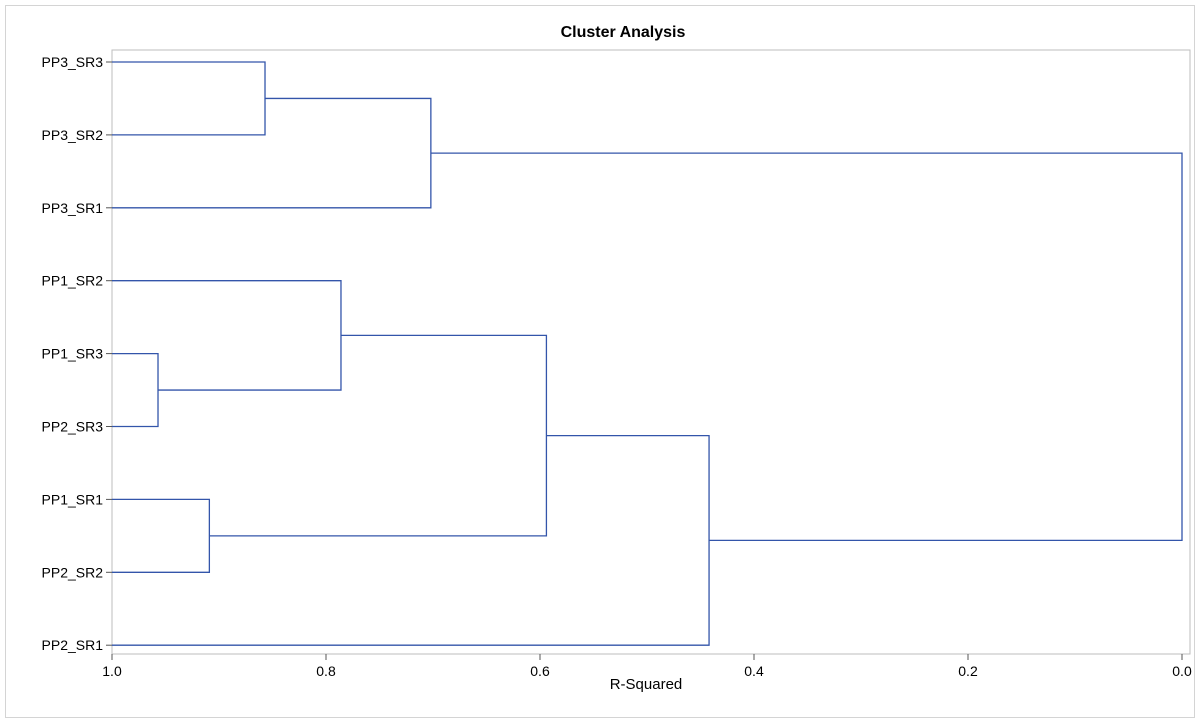 The height and width of the screenshot is (723, 1201). I want to click on dendrogram-link-c4, so click(227, 335).